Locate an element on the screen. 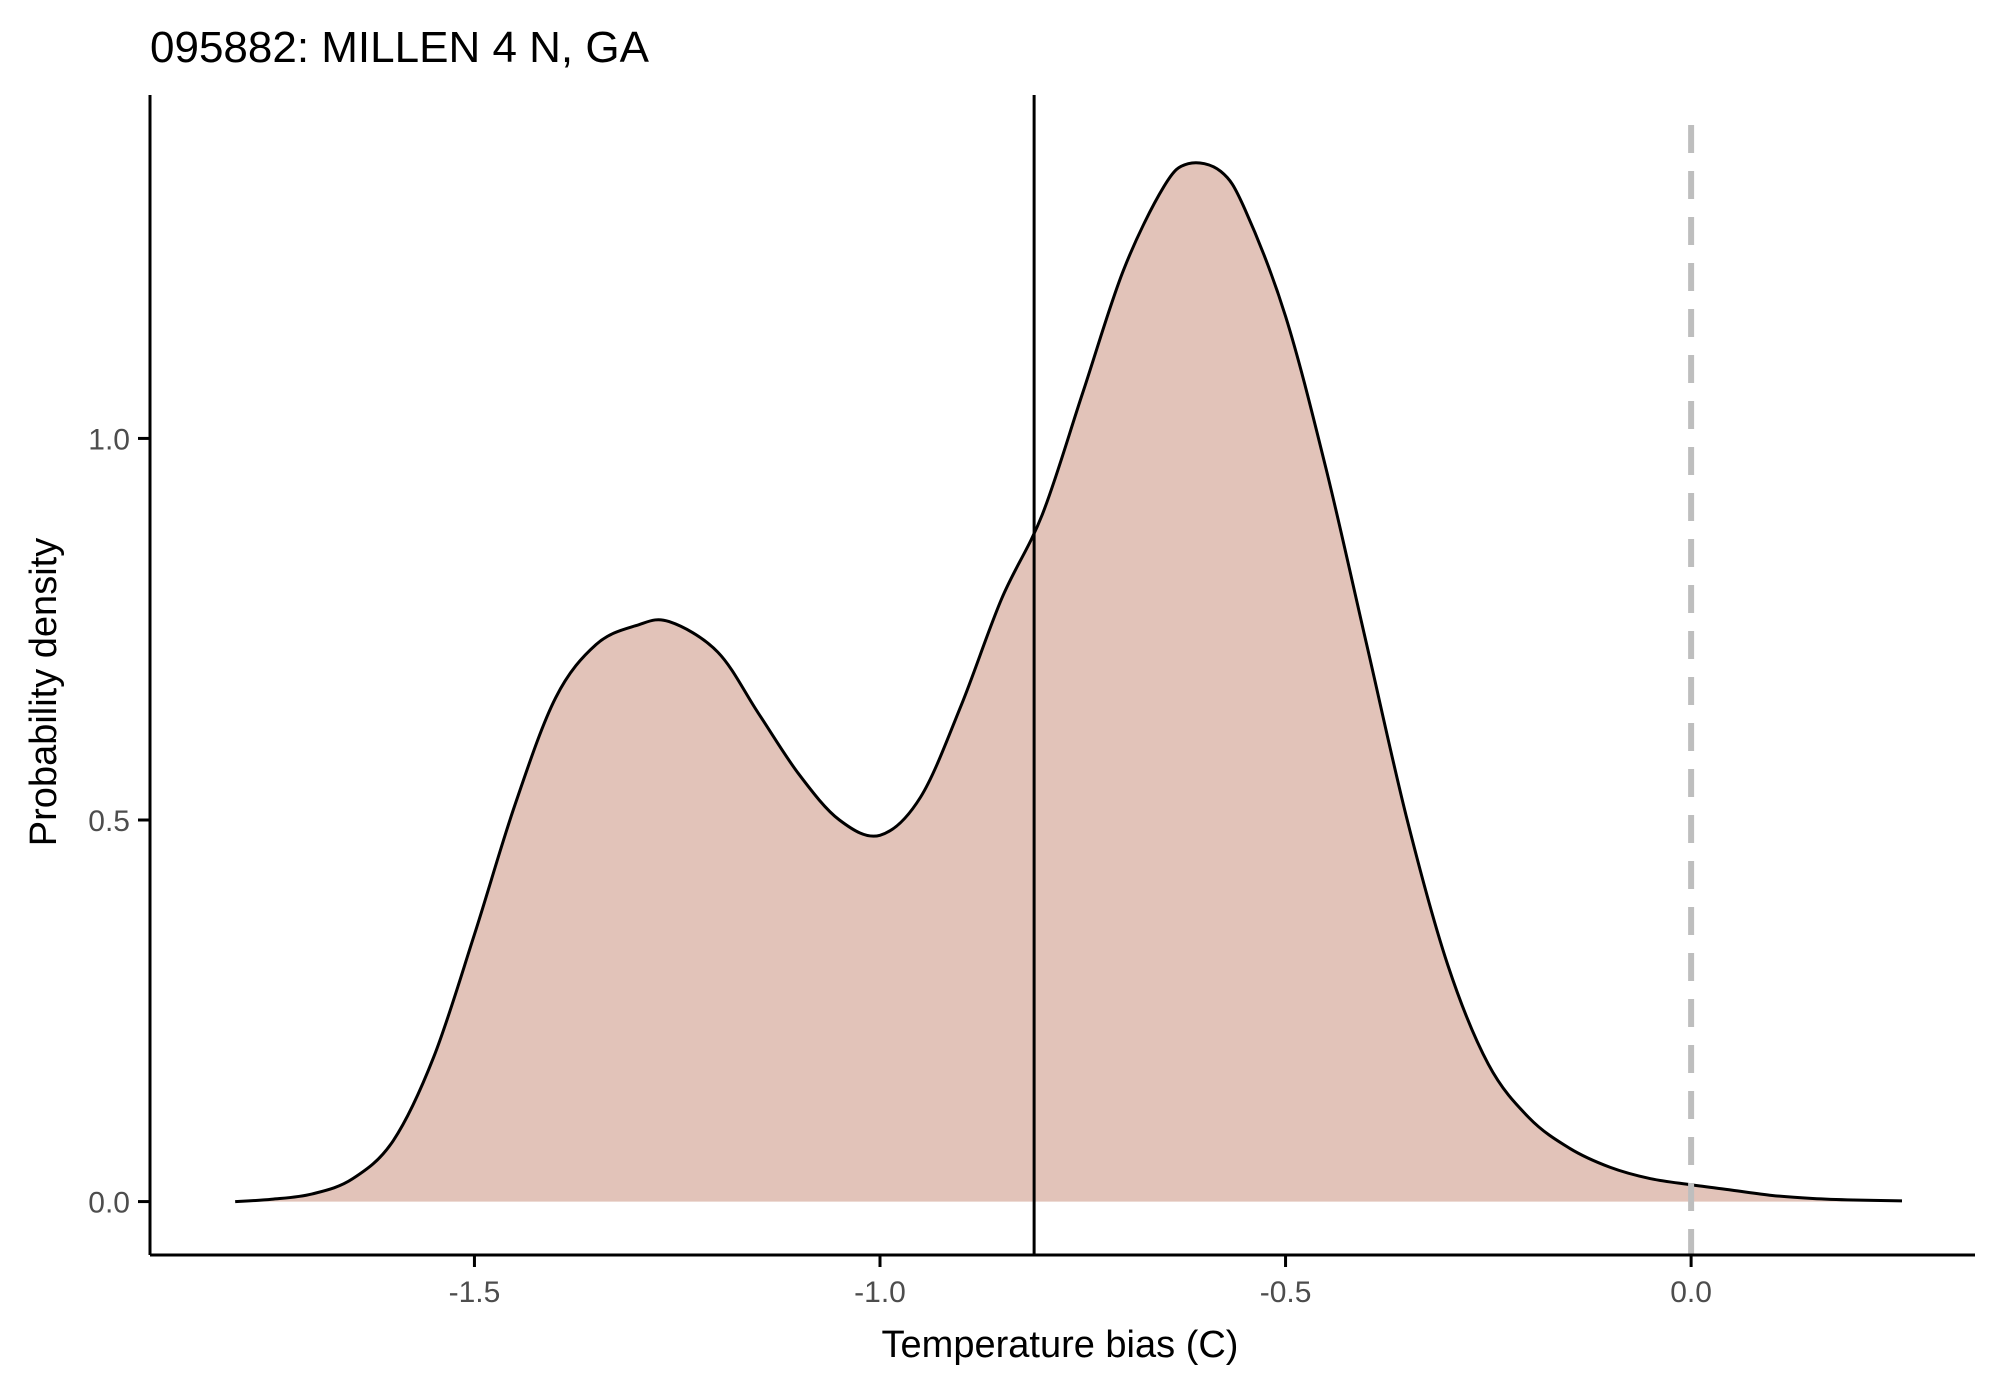  chart-title: 095882: MILLEN 4 N, GA is located at coordinates (400, 47).